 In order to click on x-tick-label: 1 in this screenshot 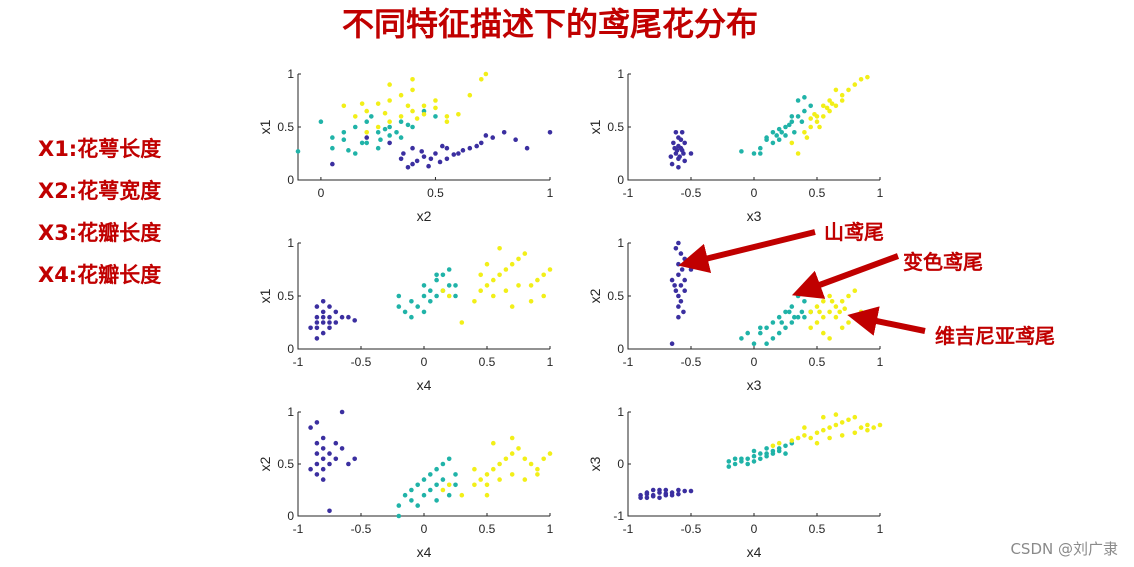, I will do `click(550, 193)`.